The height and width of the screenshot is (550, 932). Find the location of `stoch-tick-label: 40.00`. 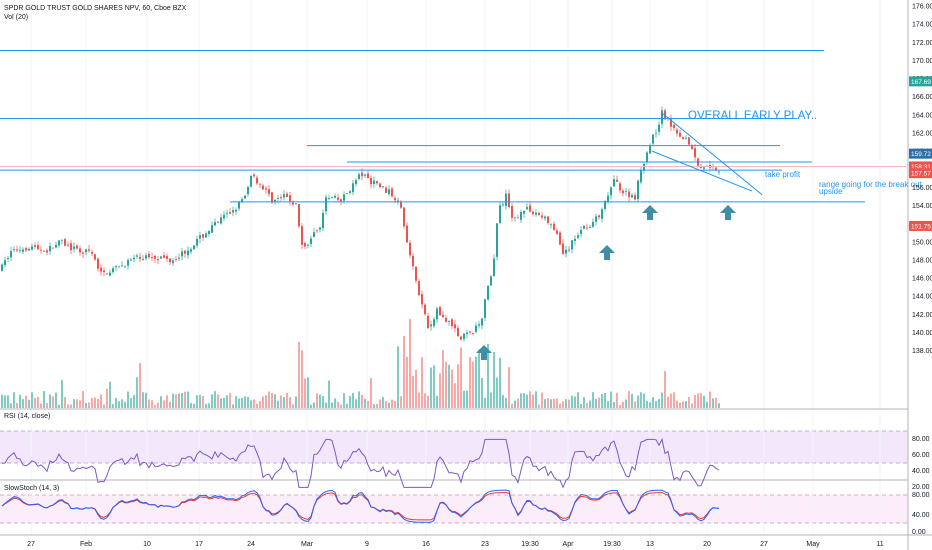

stoch-tick-label: 40.00 is located at coordinates (921, 515).